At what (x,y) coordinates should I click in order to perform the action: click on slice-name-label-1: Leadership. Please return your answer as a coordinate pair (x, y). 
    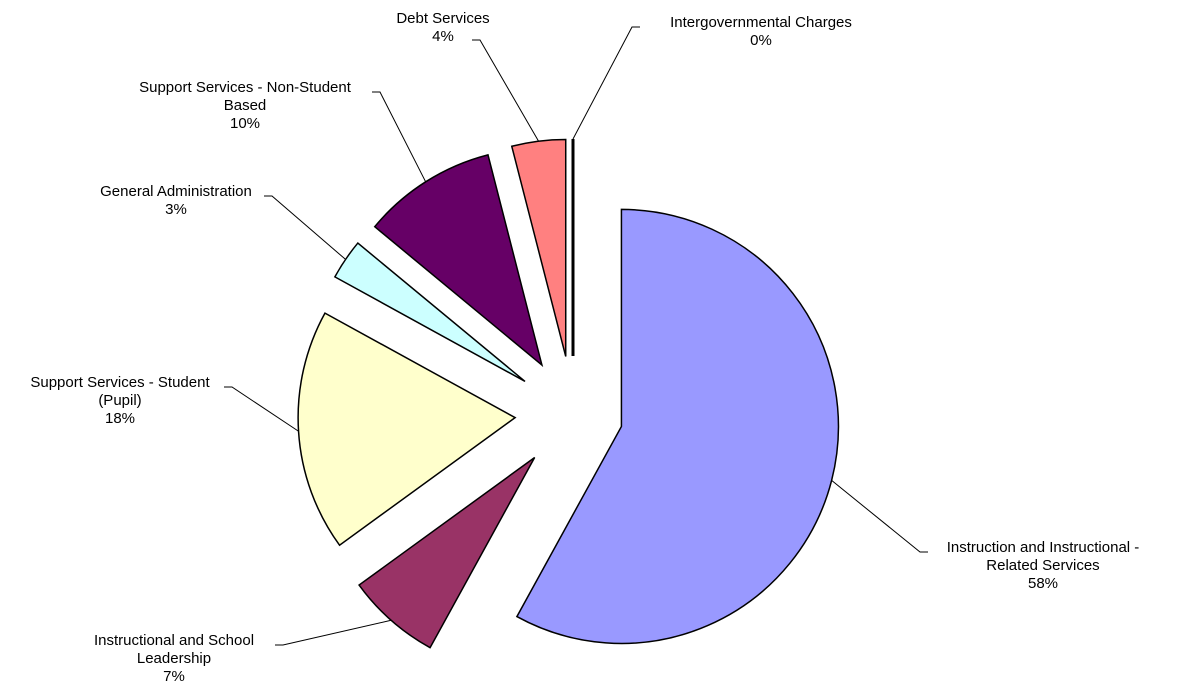
    Looking at the image, I should click on (174, 658).